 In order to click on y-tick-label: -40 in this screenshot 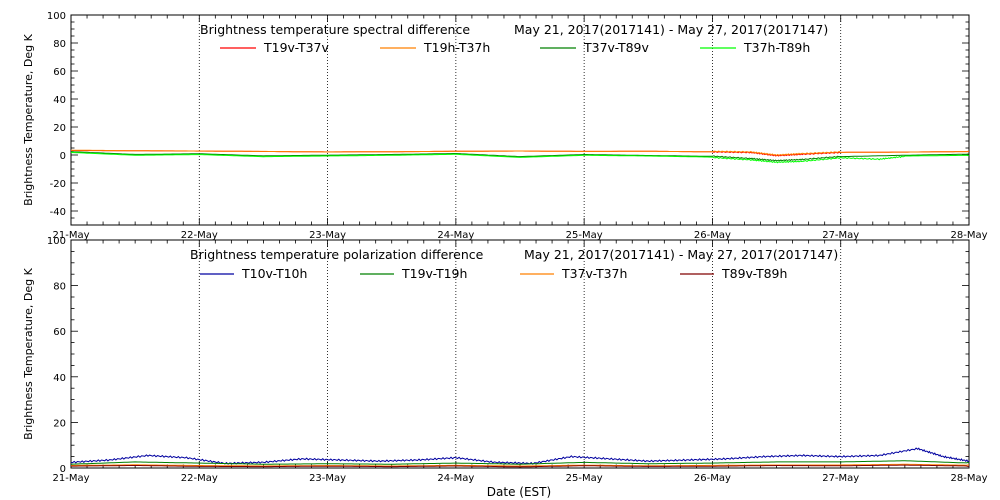, I will do `click(58, 212)`.